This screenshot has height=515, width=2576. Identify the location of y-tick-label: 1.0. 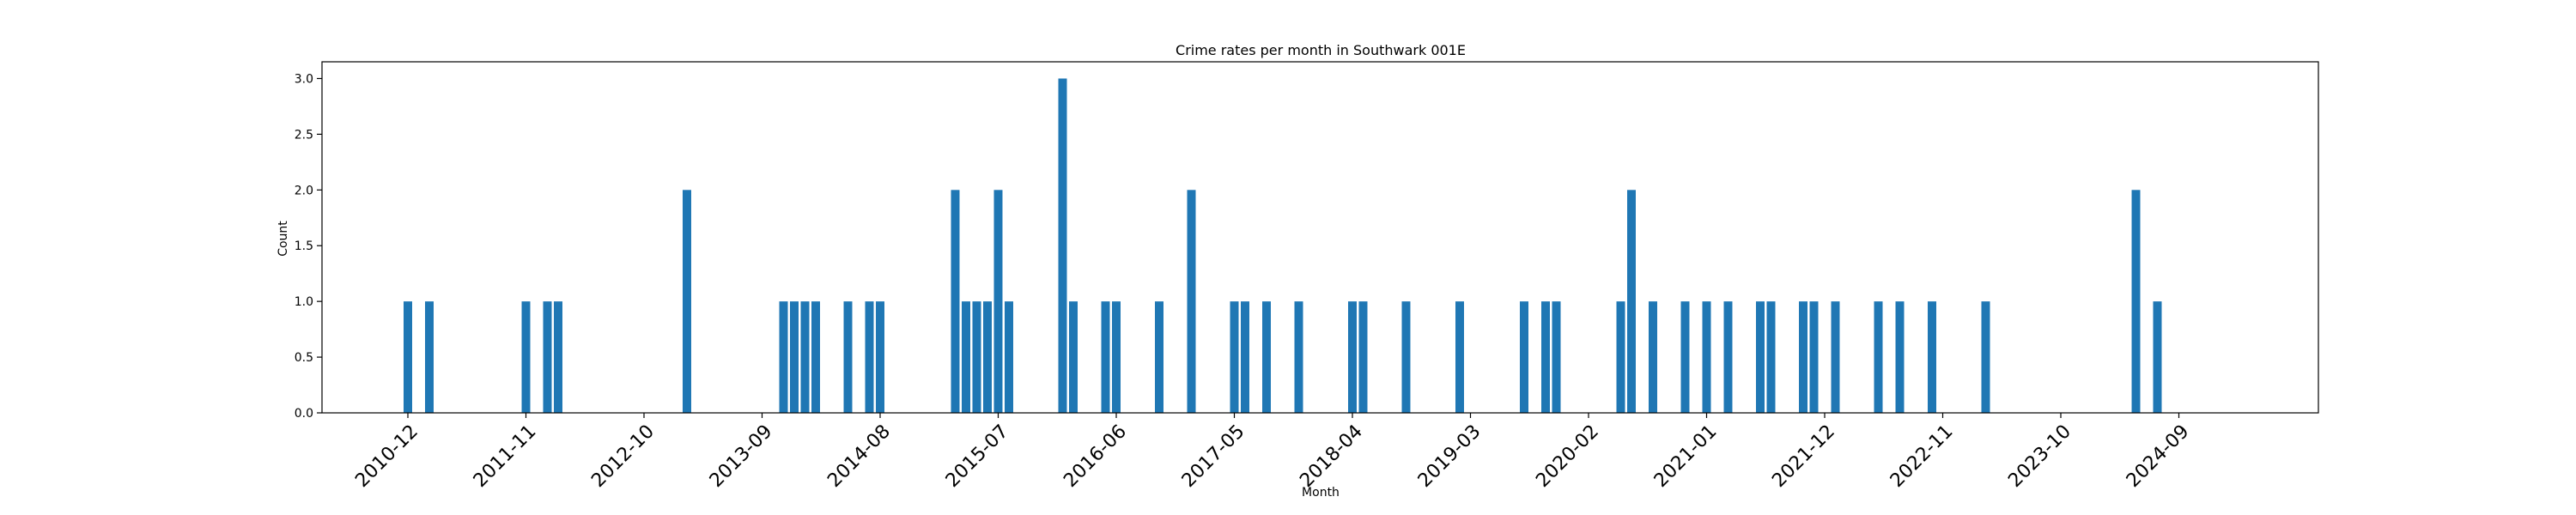
(304, 302).